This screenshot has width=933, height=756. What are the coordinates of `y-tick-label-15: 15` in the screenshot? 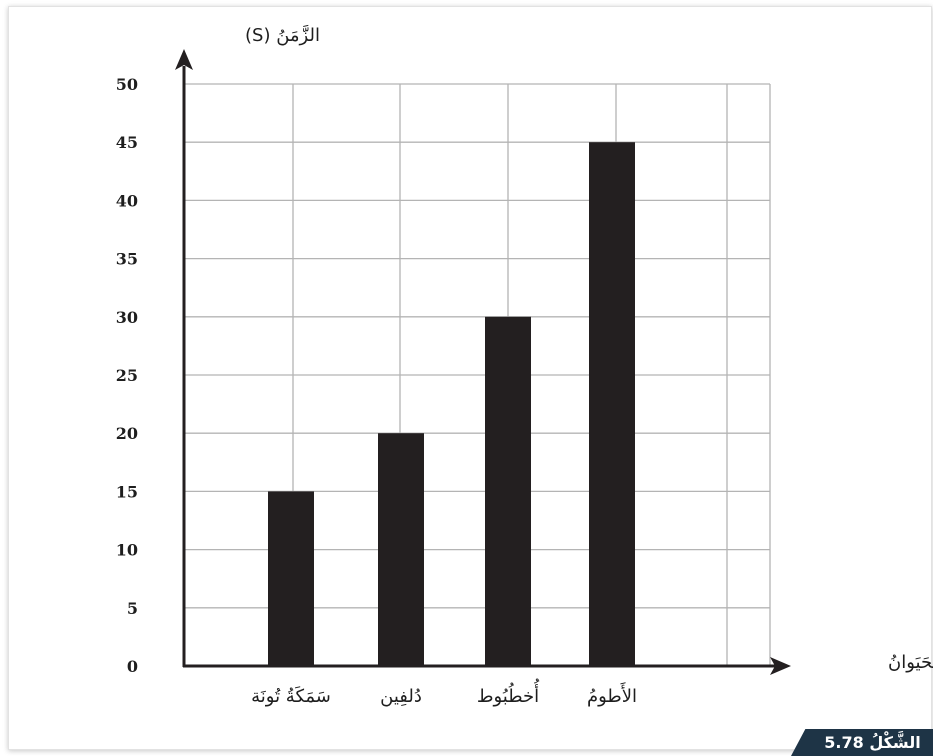 It's located at (127, 491).